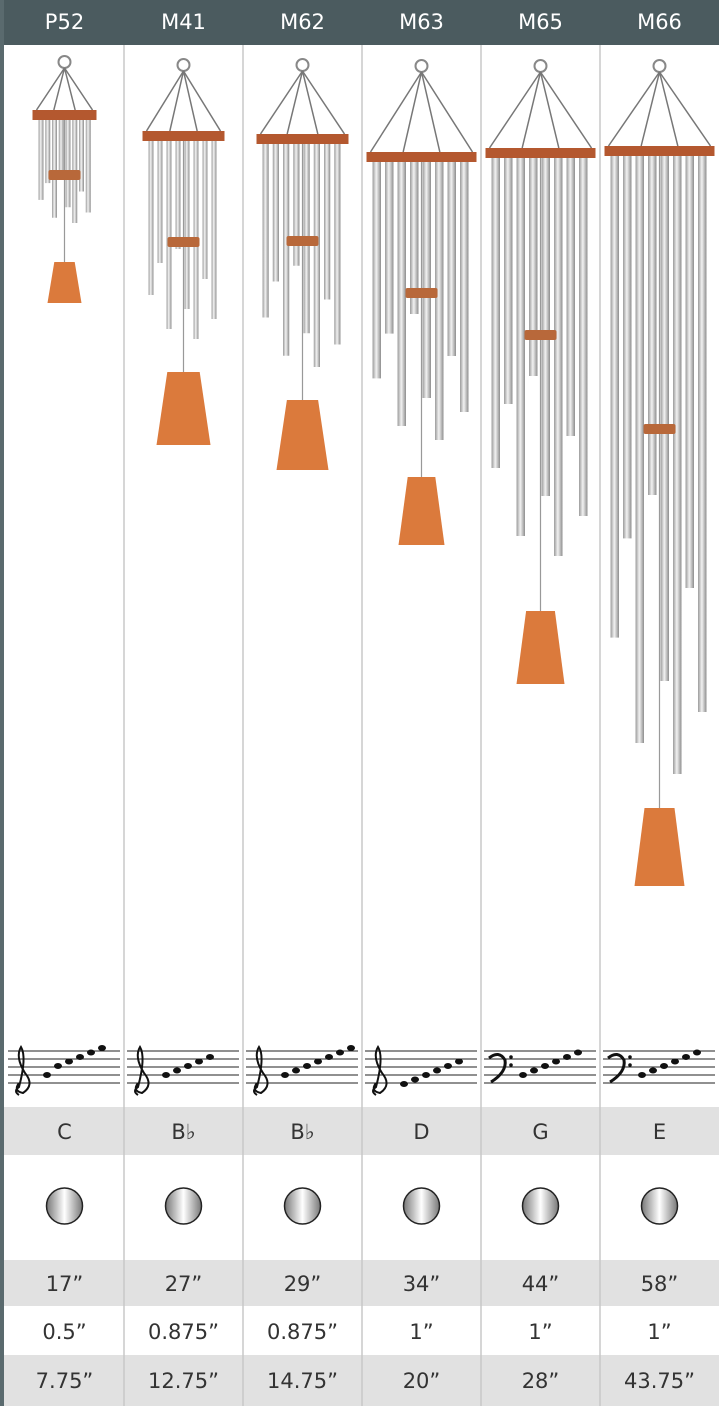 This screenshot has height=1406, width=719. What do you see at coordinates (616, 1068) in the screenshot?
I see `bass-clef` at bounding box center [616, 1068].